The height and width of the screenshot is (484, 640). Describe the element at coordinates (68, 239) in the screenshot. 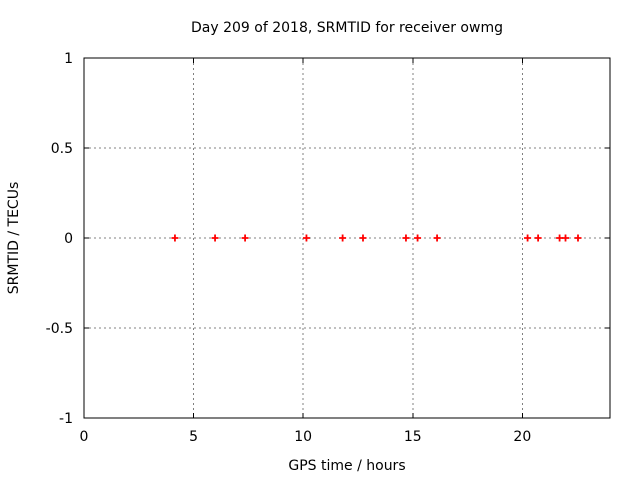

I see `y-tick-label: 0` at that location.